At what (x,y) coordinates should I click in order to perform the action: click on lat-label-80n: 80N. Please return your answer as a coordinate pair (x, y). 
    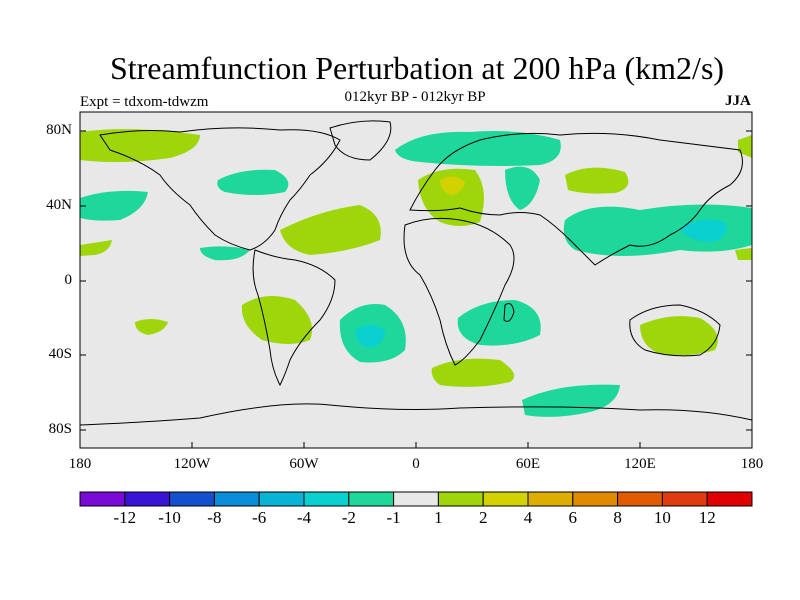
    Looking at the image, I should click on (59, 130).